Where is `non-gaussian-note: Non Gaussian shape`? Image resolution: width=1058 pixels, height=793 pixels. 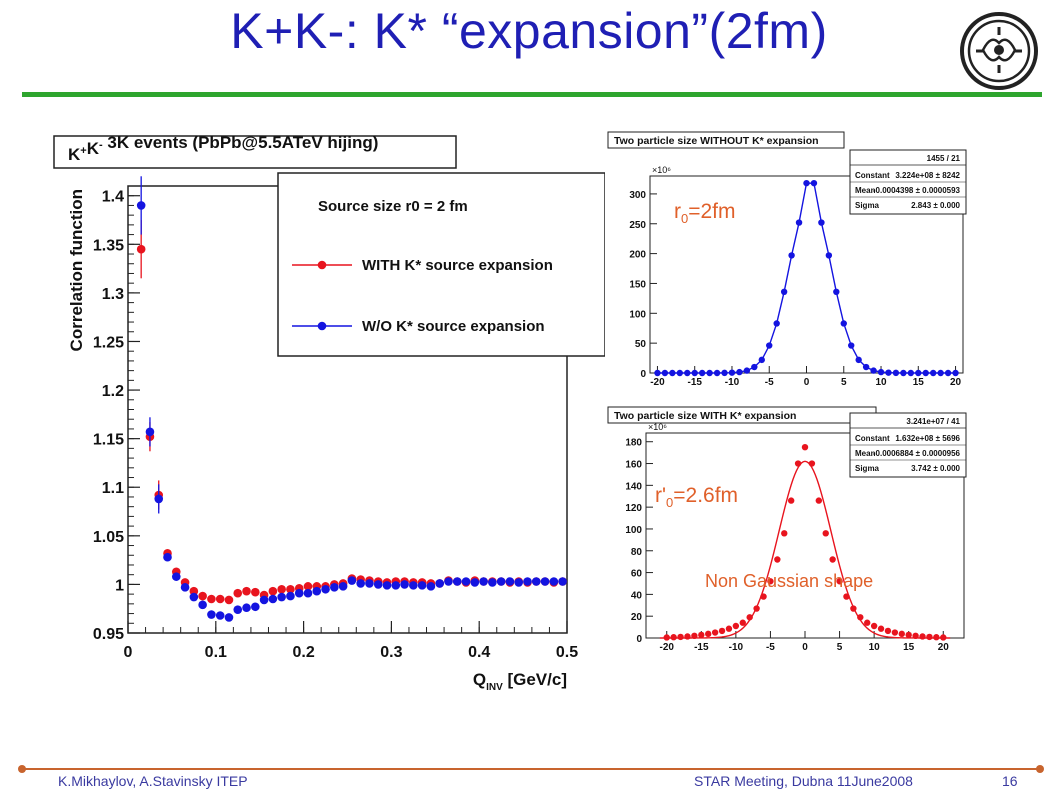 non-gaussian-note: Non Gaussian shape is located at coordinates (789, 581).